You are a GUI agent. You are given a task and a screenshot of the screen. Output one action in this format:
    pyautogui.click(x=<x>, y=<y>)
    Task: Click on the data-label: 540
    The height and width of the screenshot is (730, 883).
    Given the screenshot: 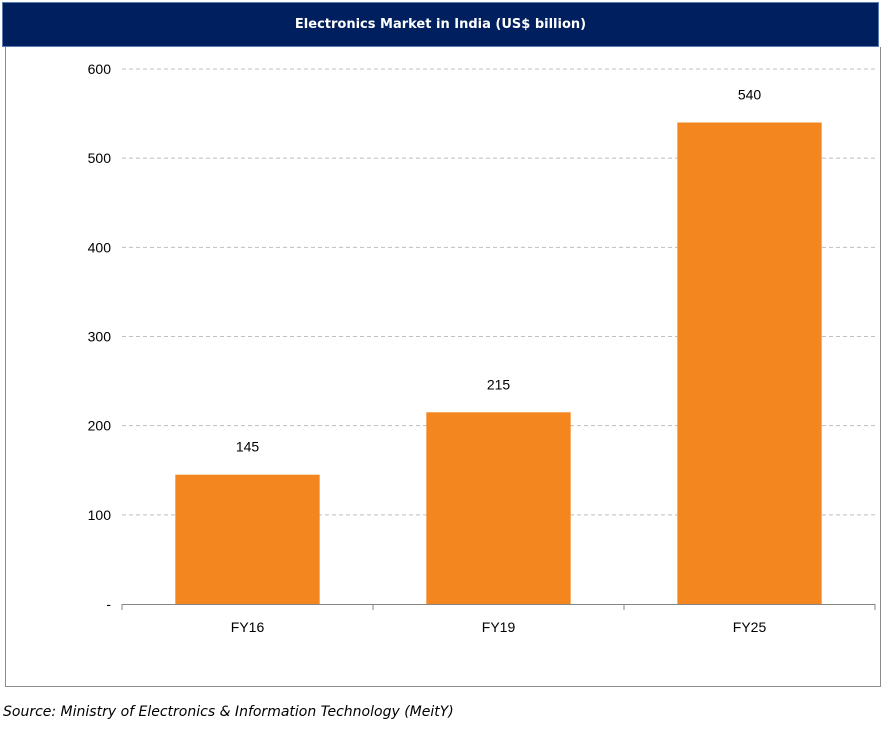 What is the action you would take?
    pyautogui.click(x=750, y=95)
    